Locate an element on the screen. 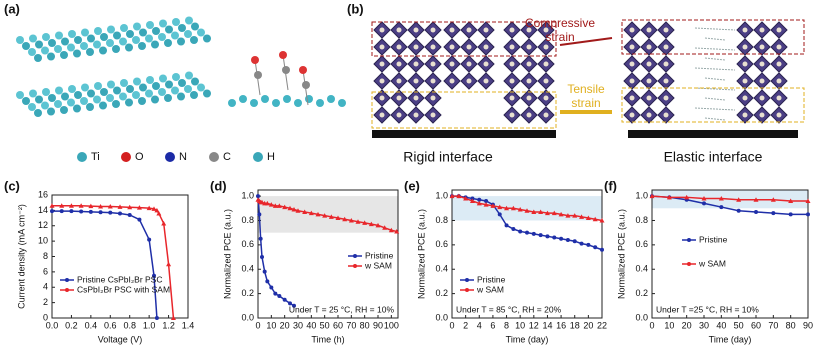 The width and height of the screenshot is (813, 351). y-tick-label: 14 is located at coordinates (43, 210).